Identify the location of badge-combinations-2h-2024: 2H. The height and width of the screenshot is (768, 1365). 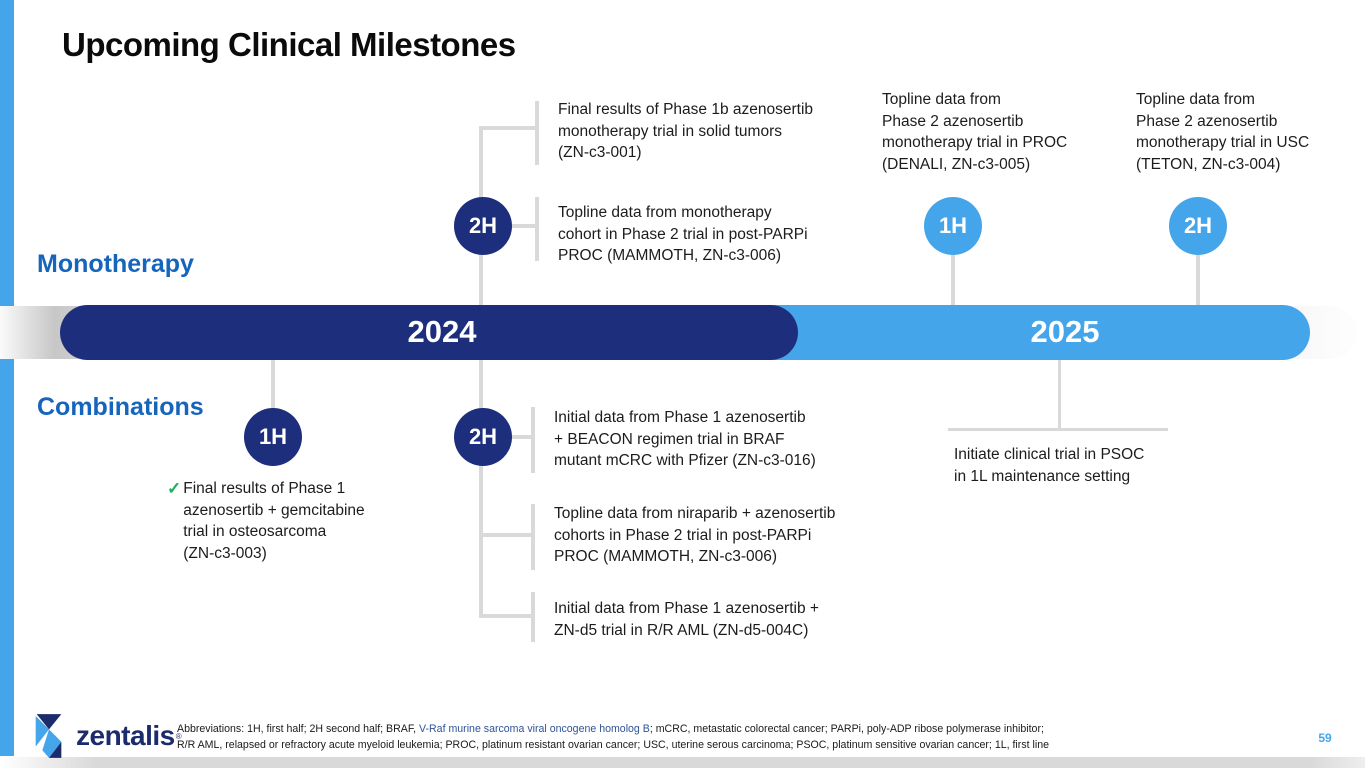
(483, 437).